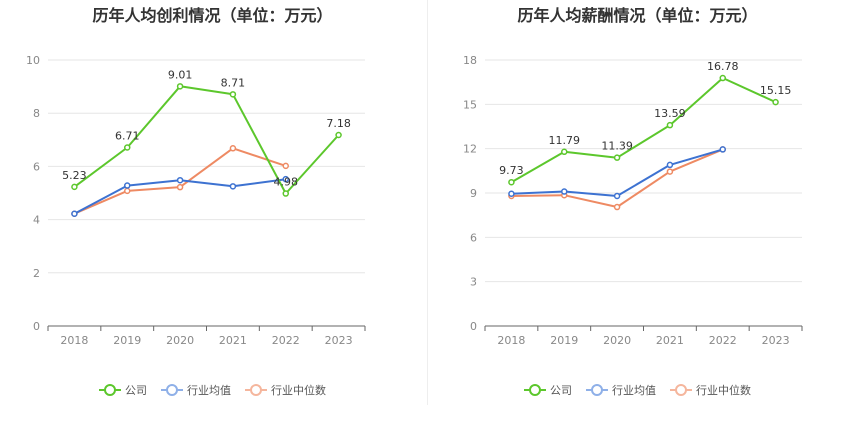 The height and width of the screenshot is (437, 850). Describe the element at coordinates (670, 113) in the screenshot. I see `data-label: 13.59` at that location.